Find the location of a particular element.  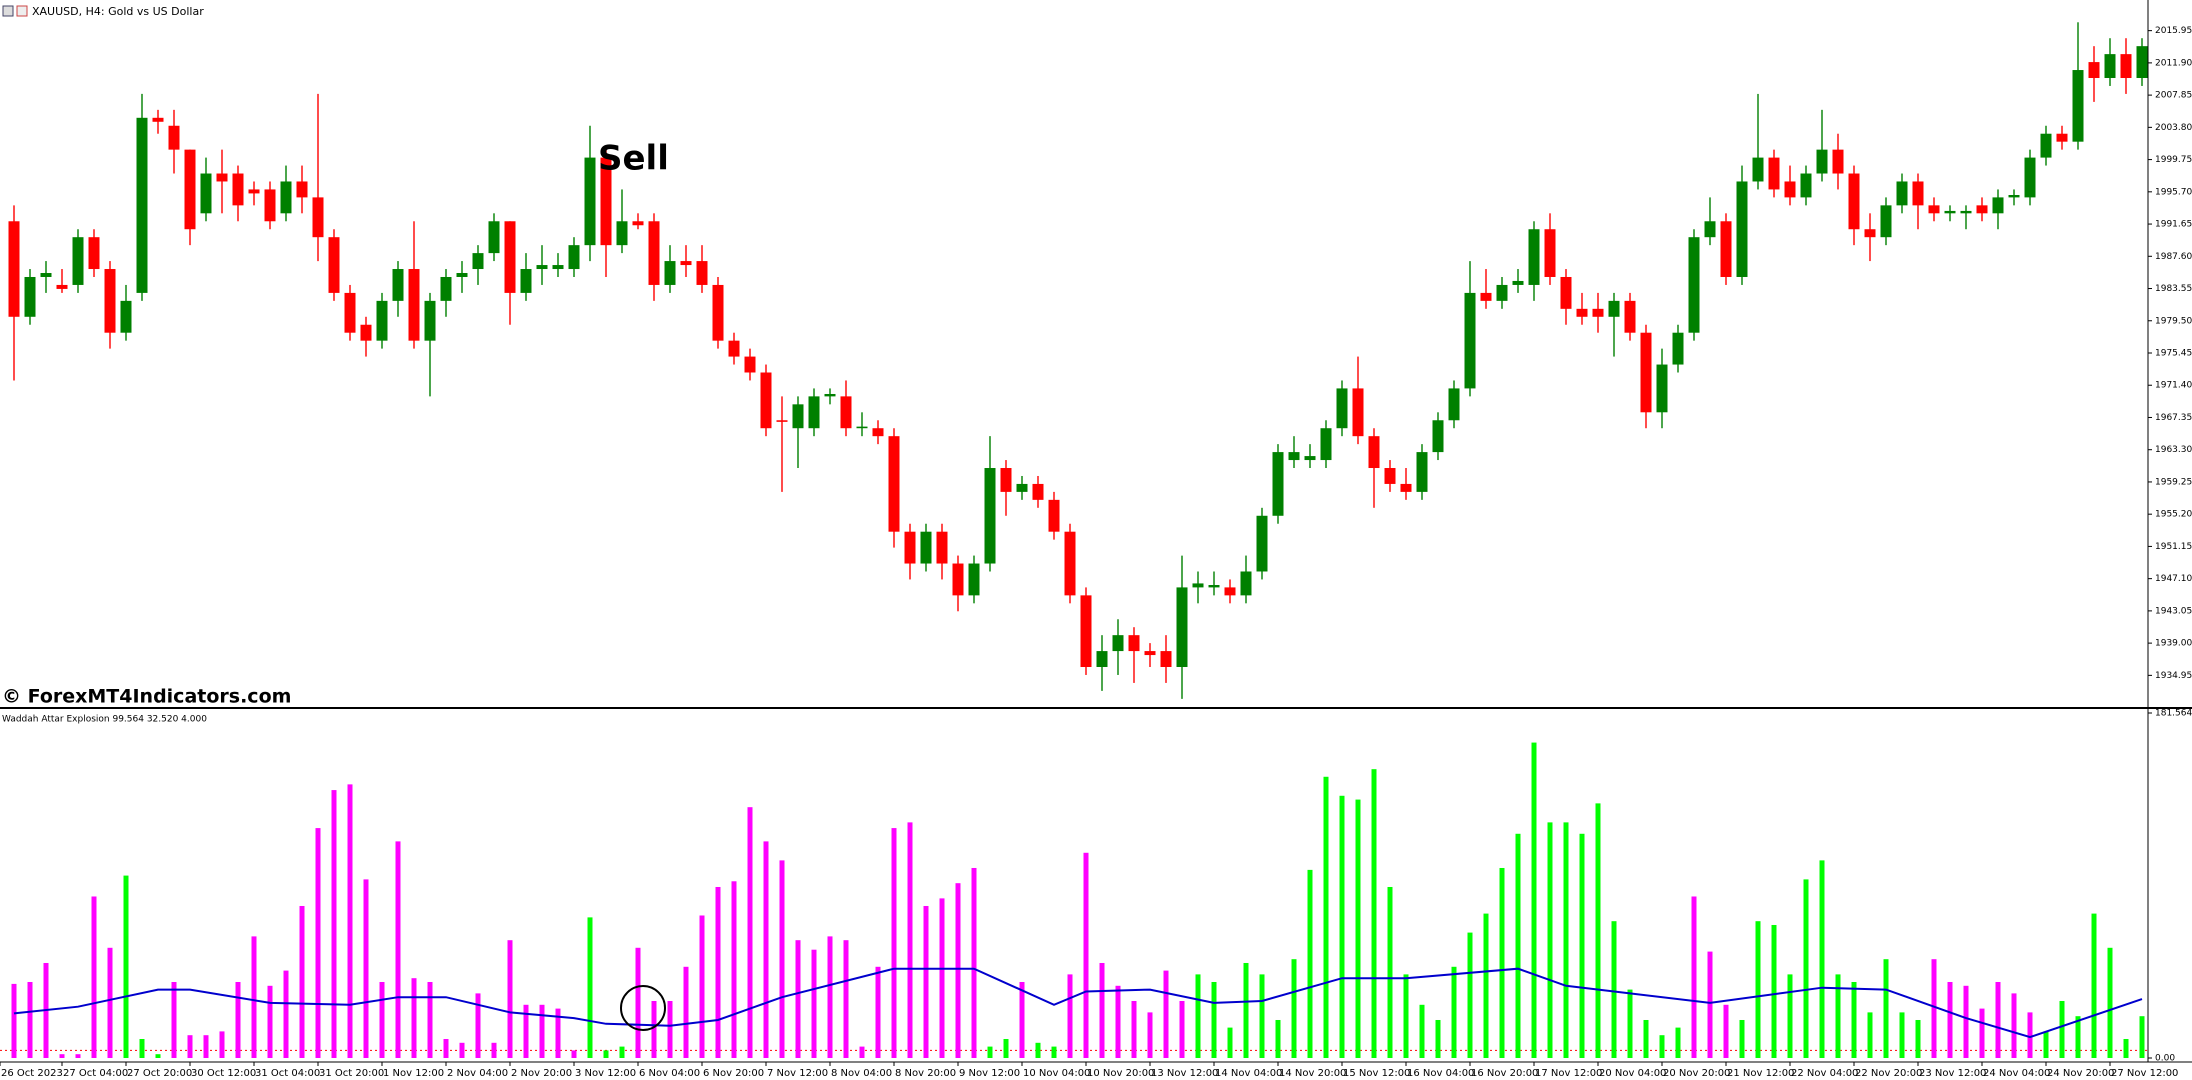

y-tick-label: 1979.50 is located at coordinates (2173, 321).